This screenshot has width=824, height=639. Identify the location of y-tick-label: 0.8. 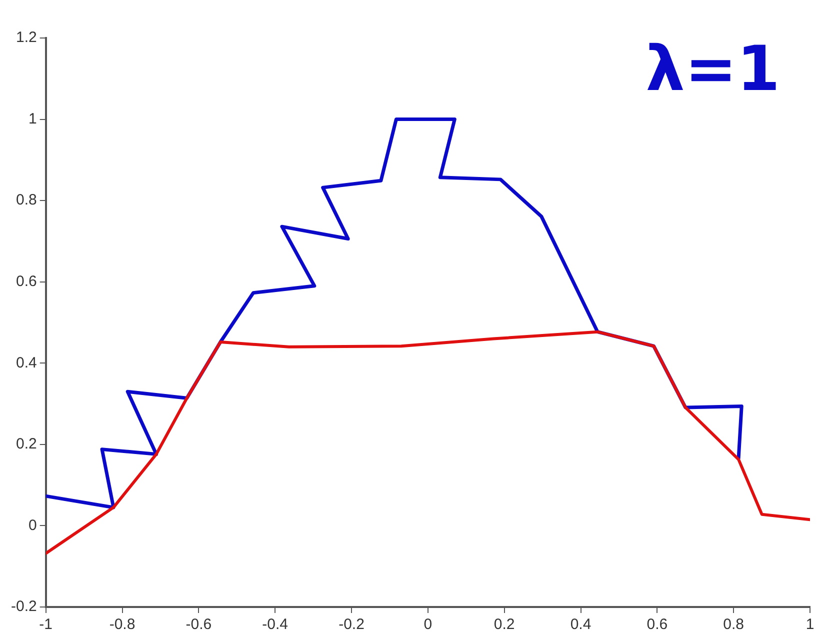
(26, 200).